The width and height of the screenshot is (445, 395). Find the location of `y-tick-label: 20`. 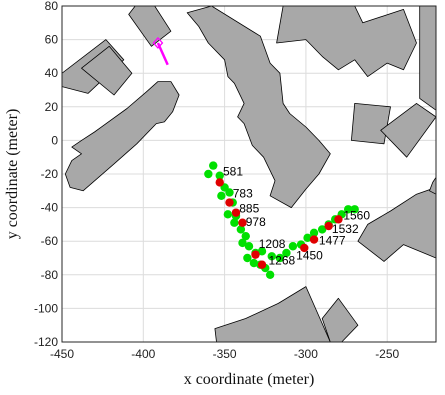

y-tick-label: 20 is located at coordinates (52, 107).